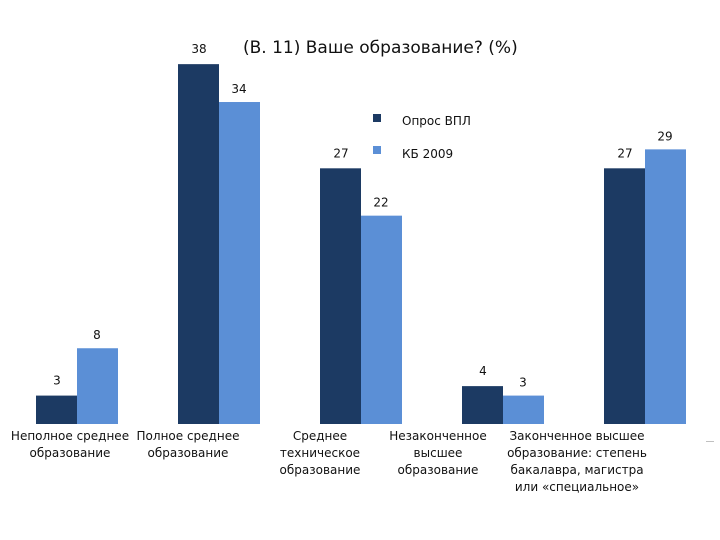 The width and height of the screenshot is (720, 540). What do you see at coordinates (436, 121) in the screenshot?
I see `legend-label-0: Опрос ВПЛ` at bounding box center [436, 121].